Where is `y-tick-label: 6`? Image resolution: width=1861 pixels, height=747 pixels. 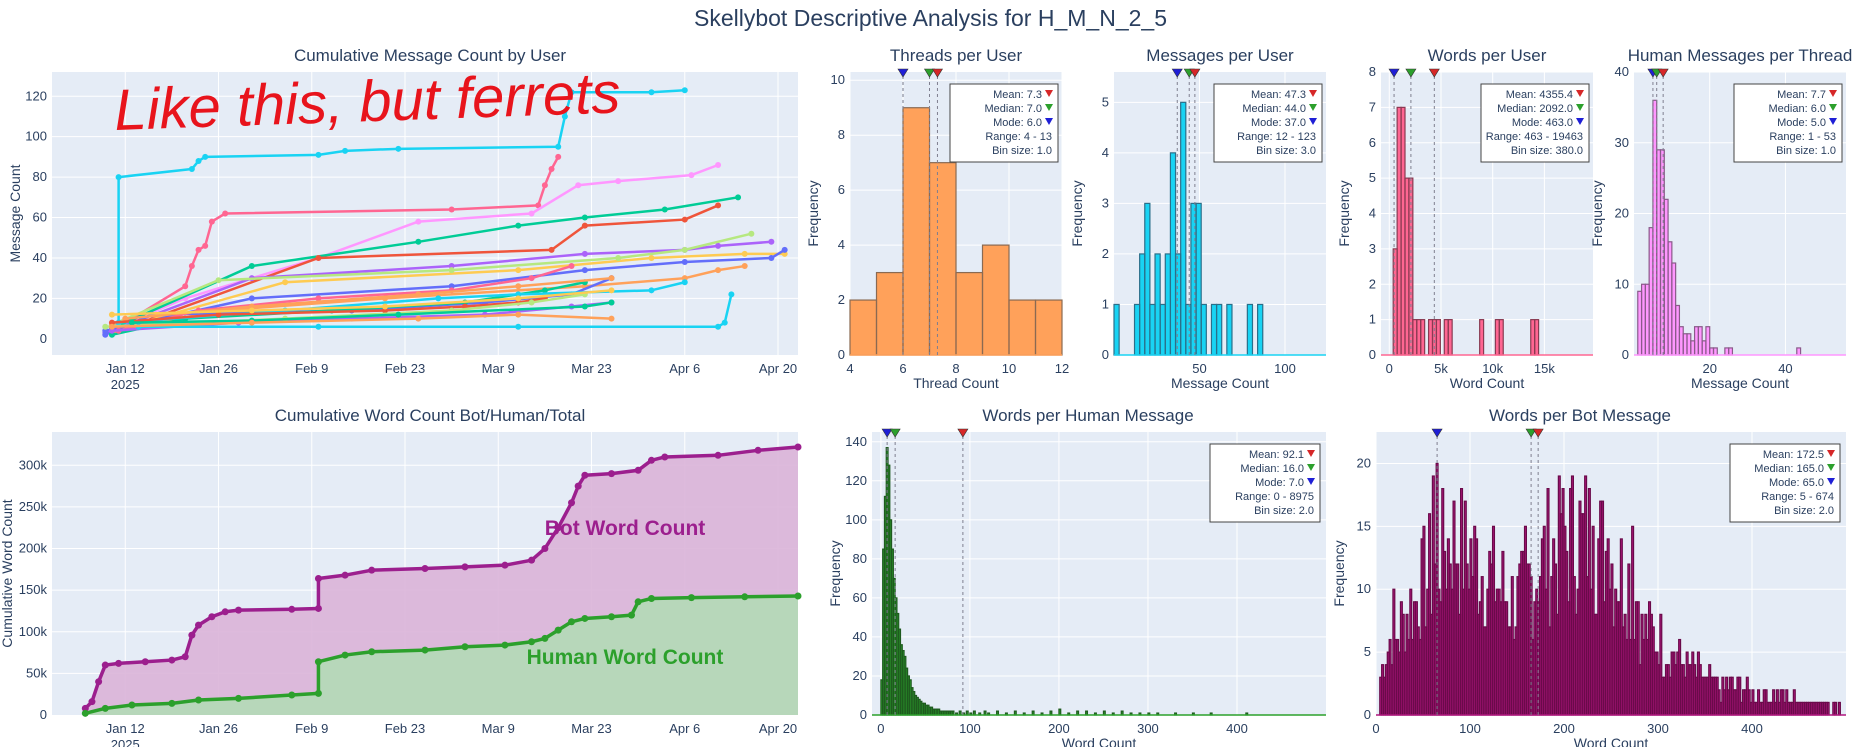
y-tick-label: 6 is located at coordinates (841, 189).